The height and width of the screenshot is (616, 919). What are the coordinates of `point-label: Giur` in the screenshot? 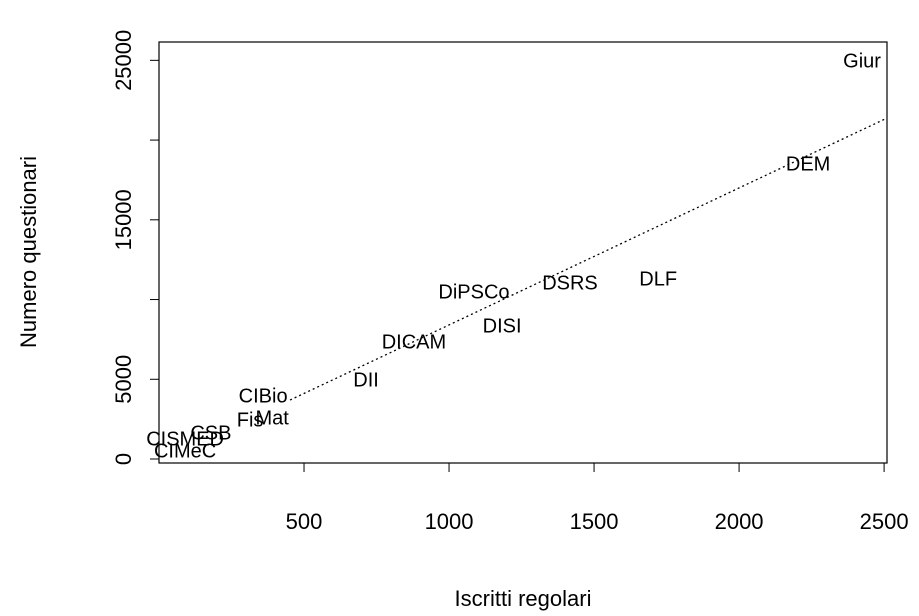 It's located at (862, 61).